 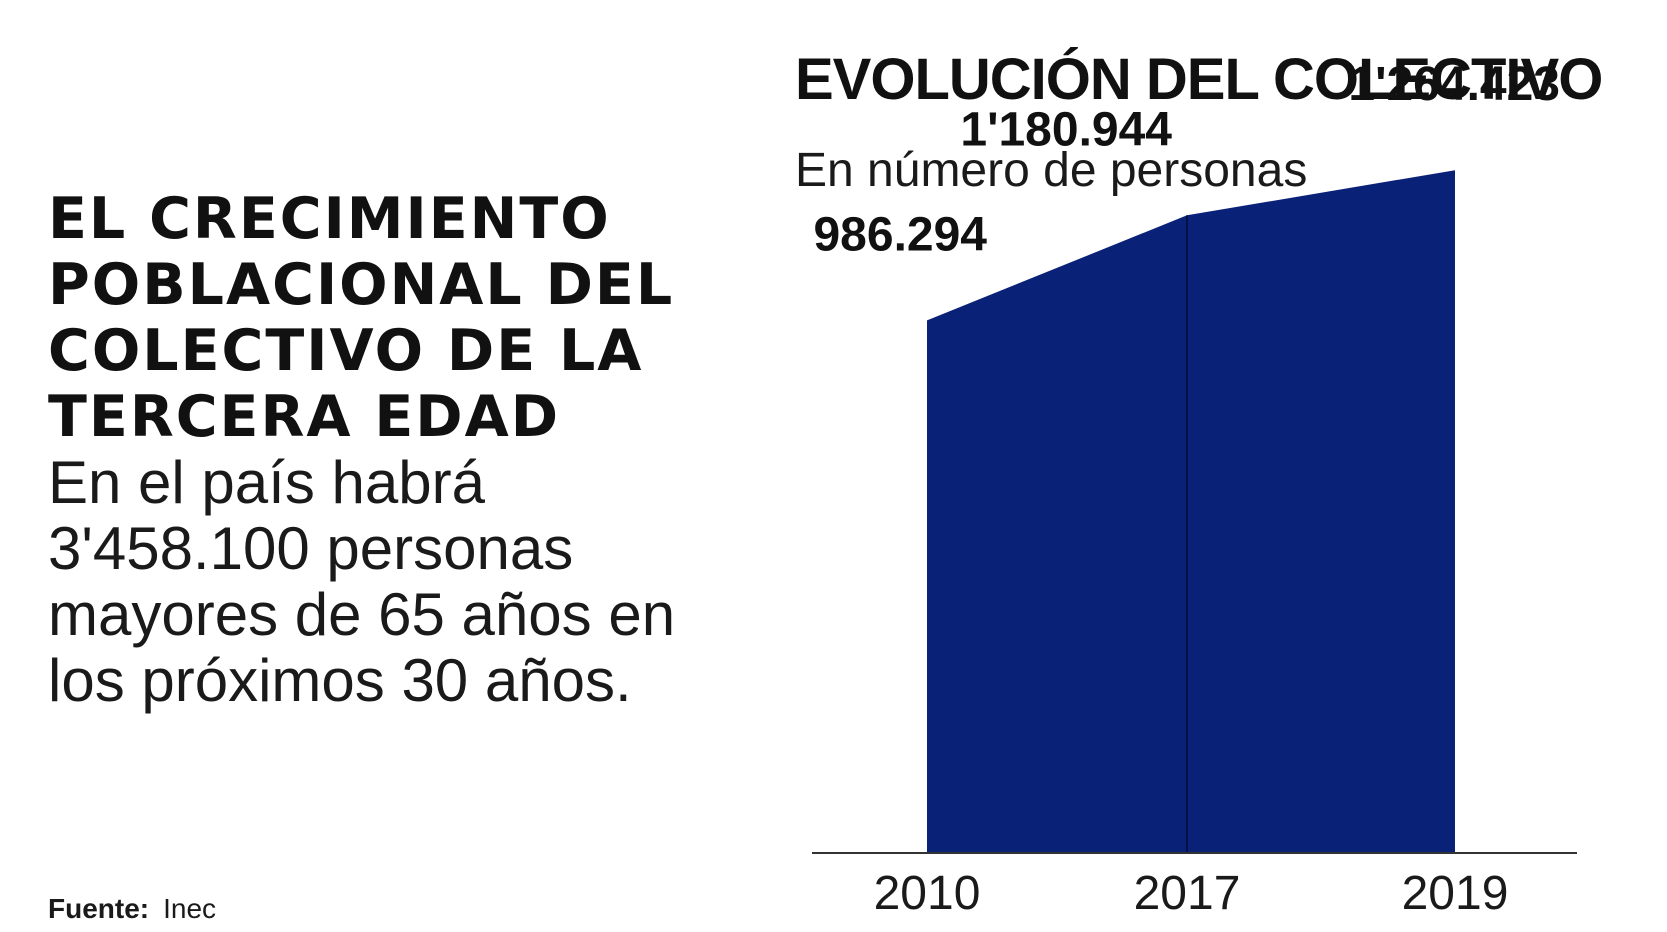 I want to click on data-label-2019: 1'264.423, so click(x=1454, y=84).